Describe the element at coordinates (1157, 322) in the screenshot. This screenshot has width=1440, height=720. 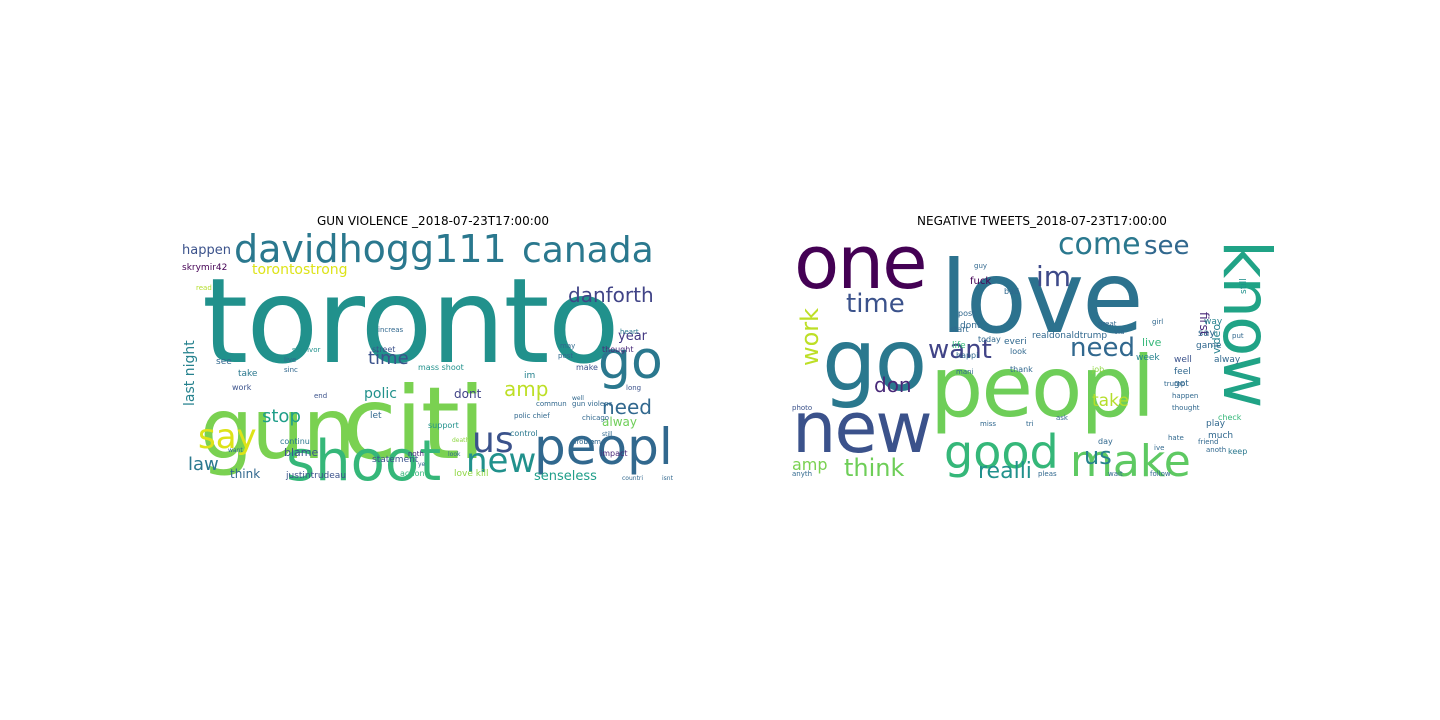
I see `word-girl: girl` at that location.